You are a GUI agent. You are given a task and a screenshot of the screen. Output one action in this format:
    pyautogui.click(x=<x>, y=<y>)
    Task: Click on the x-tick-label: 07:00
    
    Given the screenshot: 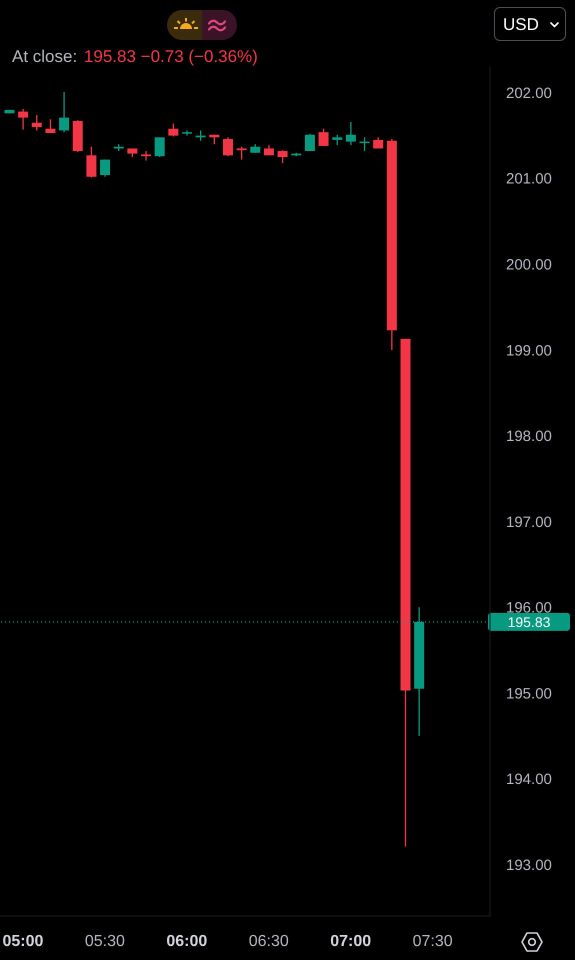 What is the action you would take?
    pyautogui.click(x=351, y=941)
    